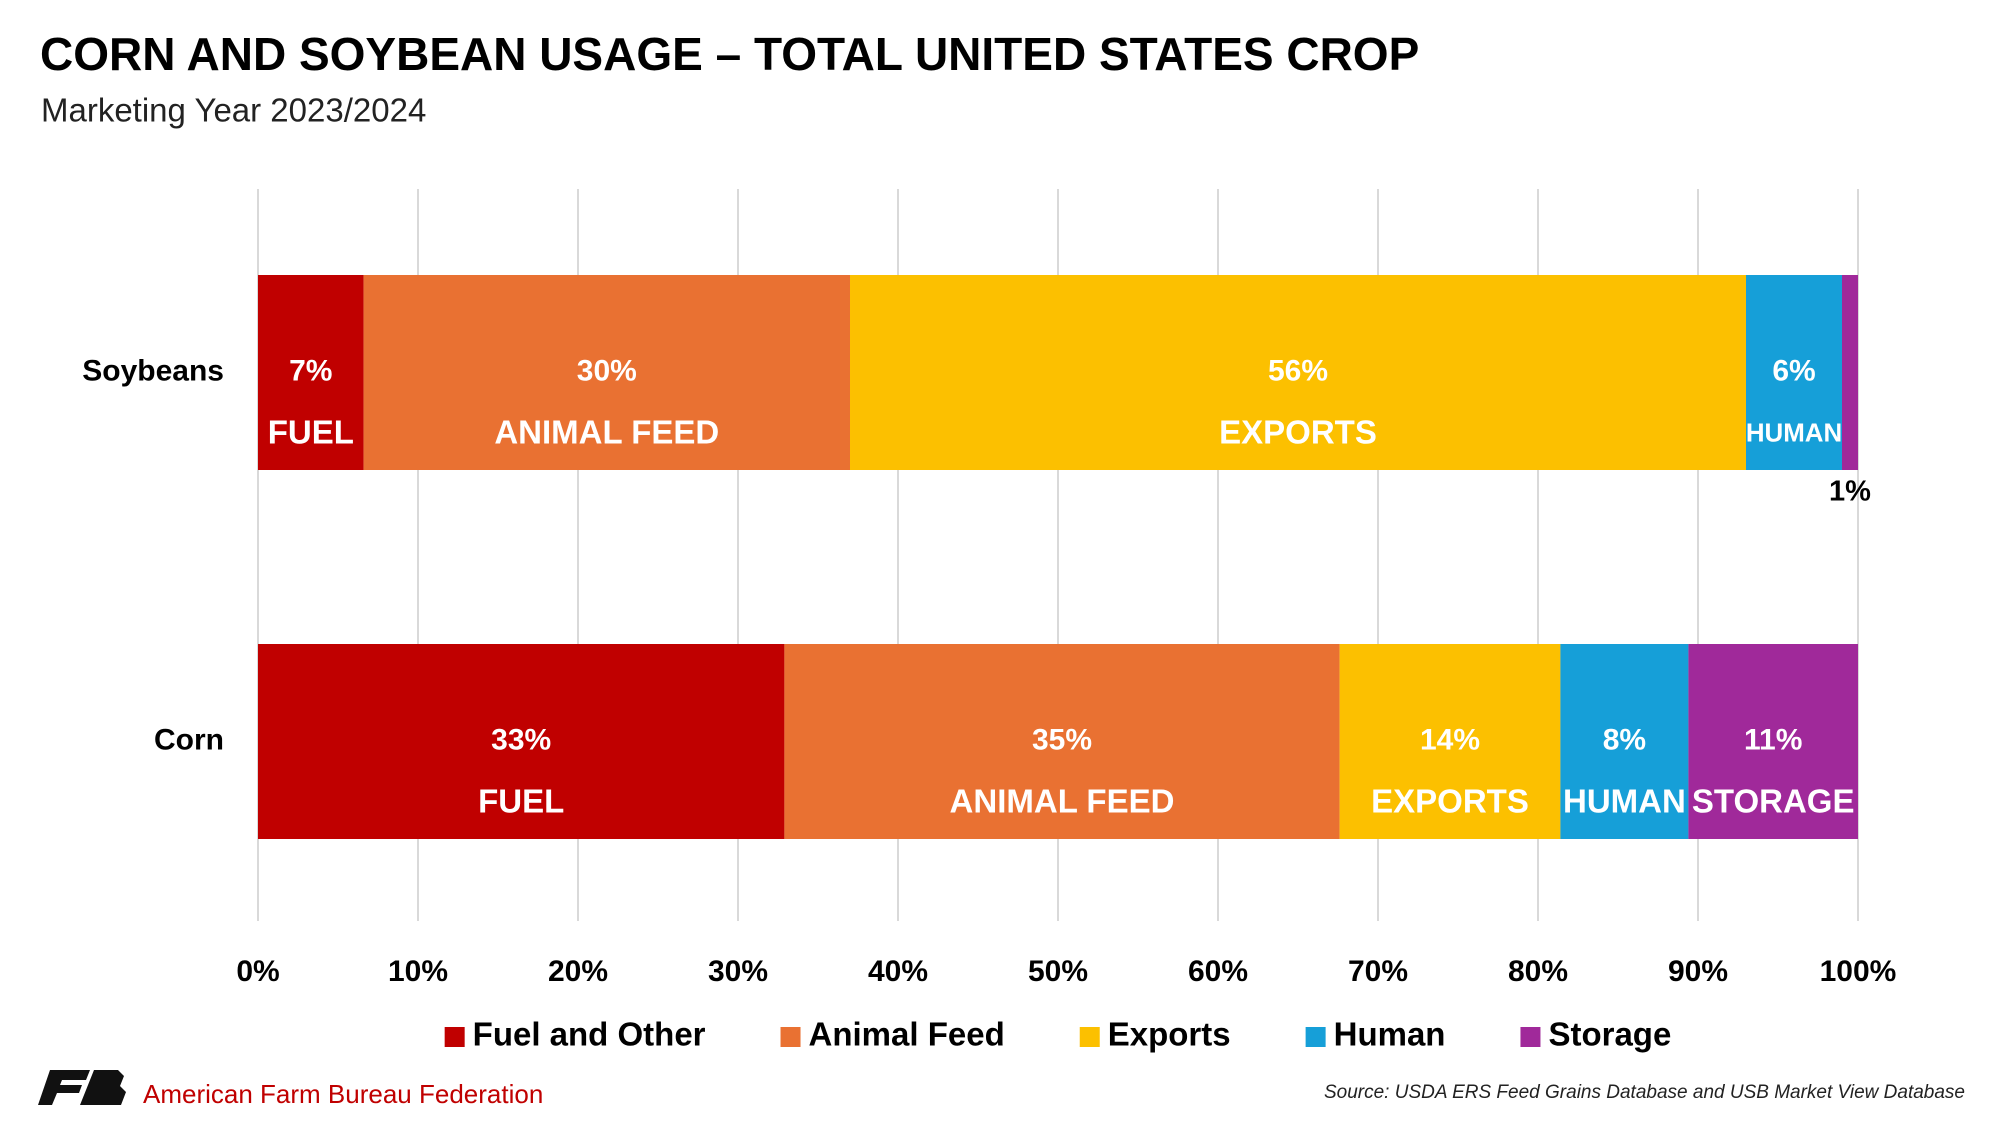  What do you see at coordinates (907, 1034) in the screenshot?
I see `legend-label: Animal Feed` at bounding box center [907, 1034].